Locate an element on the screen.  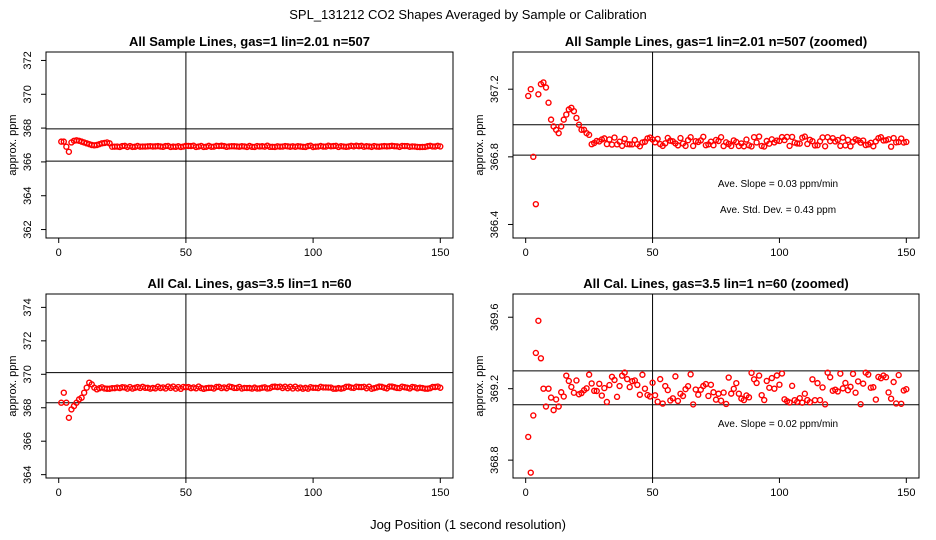
y-tick-label: 364 is located at coordinates (28, 196).